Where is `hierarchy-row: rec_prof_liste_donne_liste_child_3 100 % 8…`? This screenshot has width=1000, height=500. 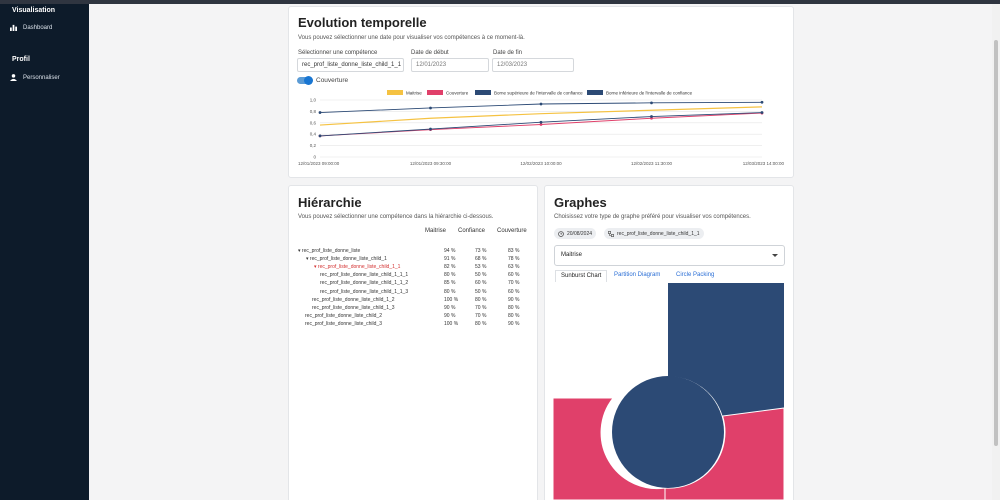
hierarchy-row: rec_prof_liste_donne_liste_child_3 100 % 8… is located at coordinates (413, 325).